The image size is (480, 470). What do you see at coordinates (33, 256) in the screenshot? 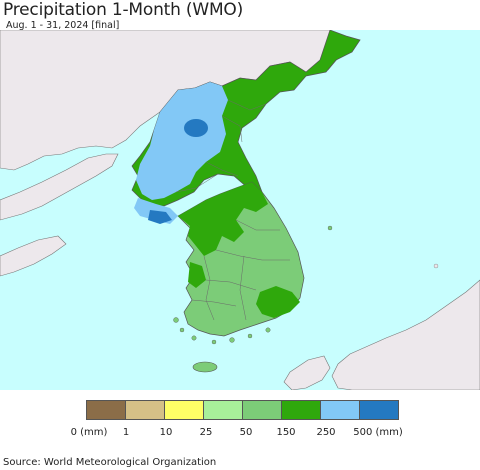
I see `shandong-land` at bounding box center [33, 256].